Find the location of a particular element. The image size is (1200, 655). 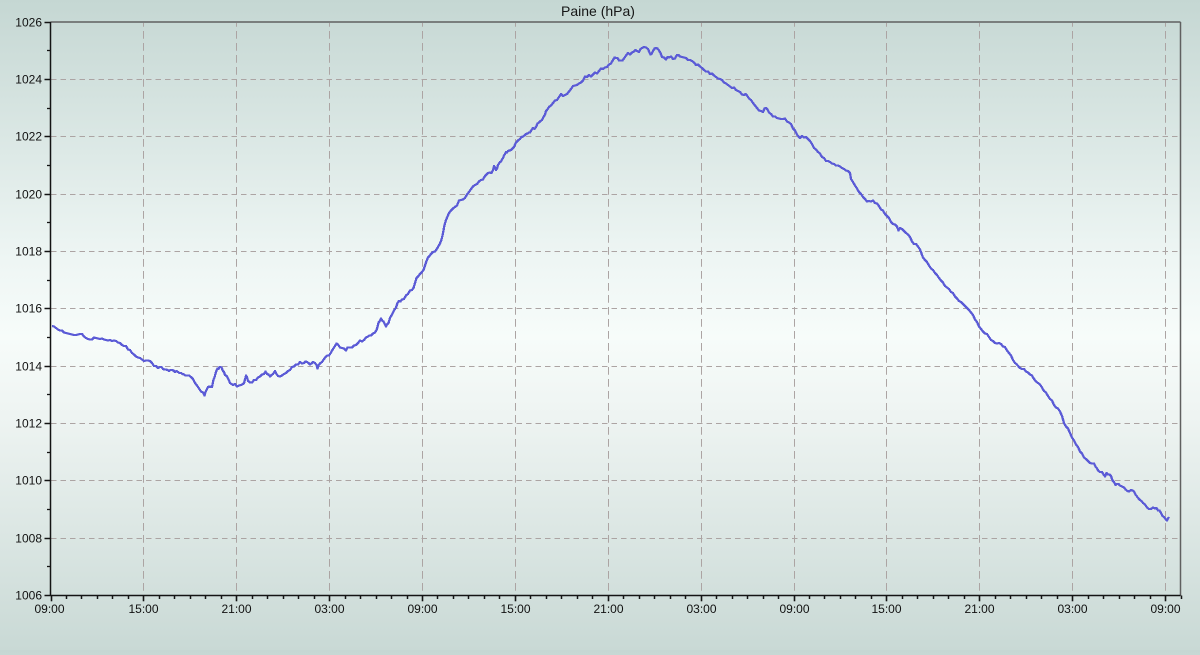

svg-text: 1006 is located at coordinates (28, 596).